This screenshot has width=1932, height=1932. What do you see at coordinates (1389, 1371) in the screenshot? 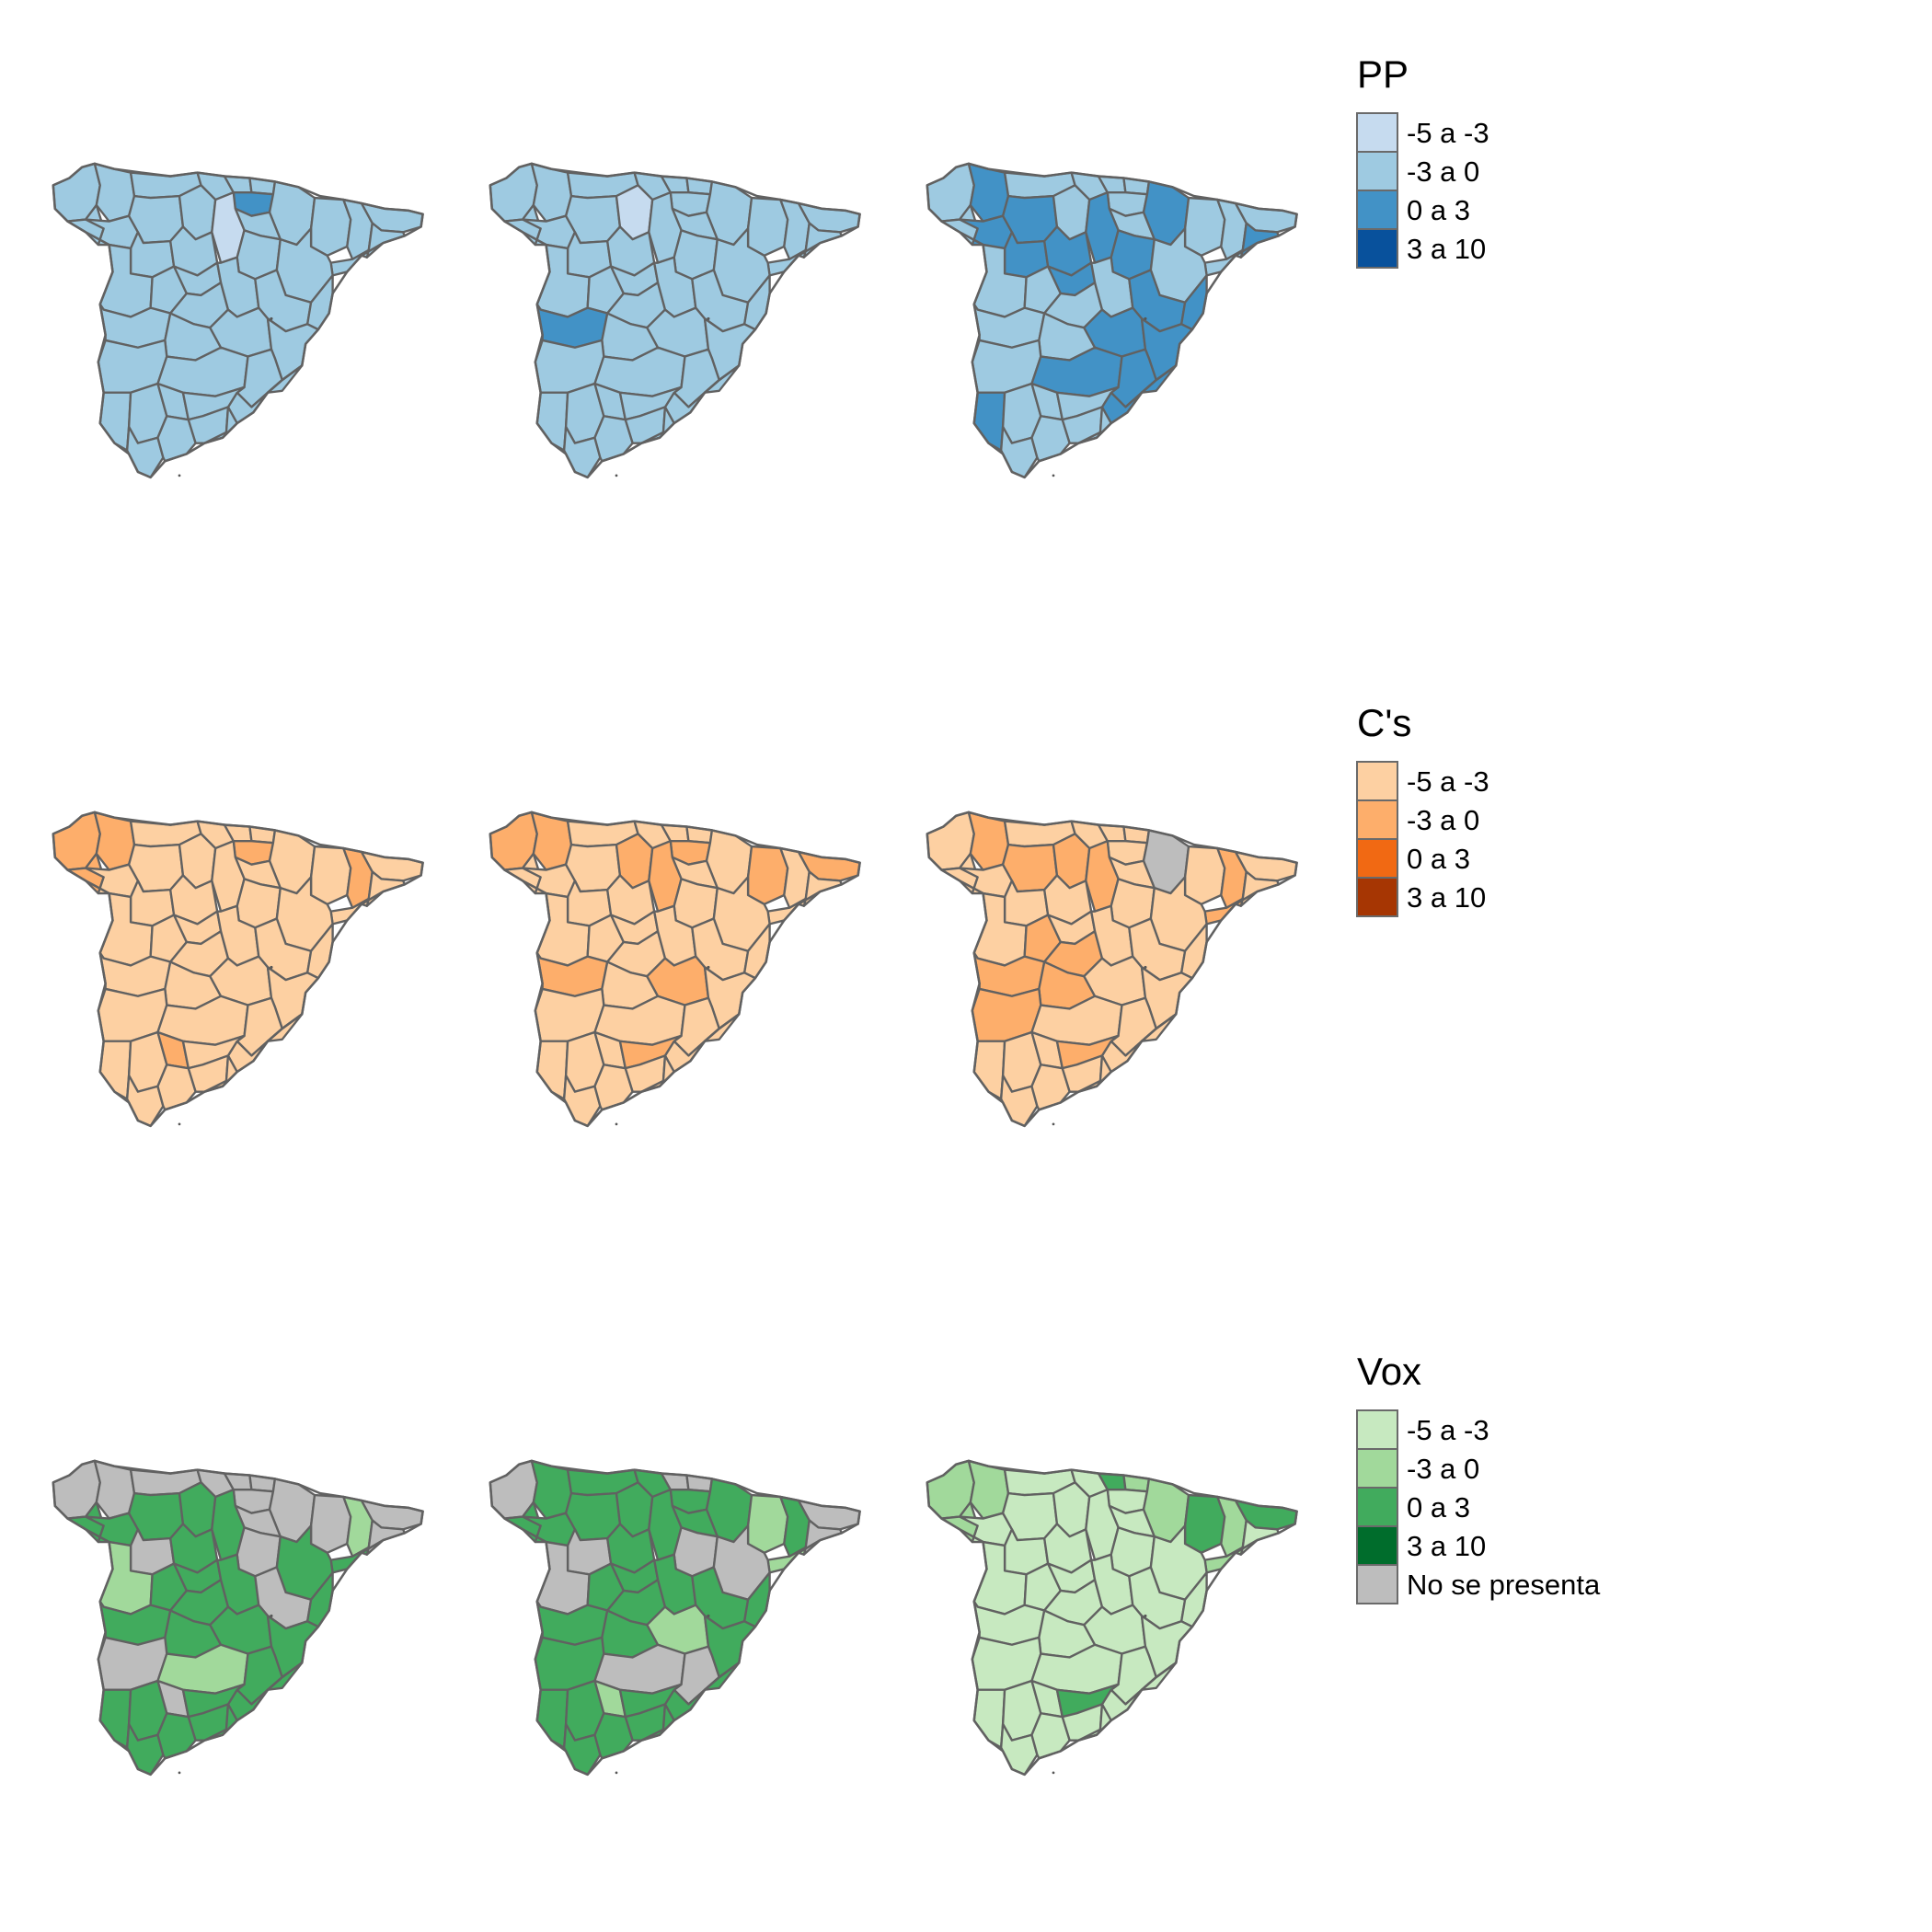
I see `legend-title: Vox` at bounding box center [1389, 1371].